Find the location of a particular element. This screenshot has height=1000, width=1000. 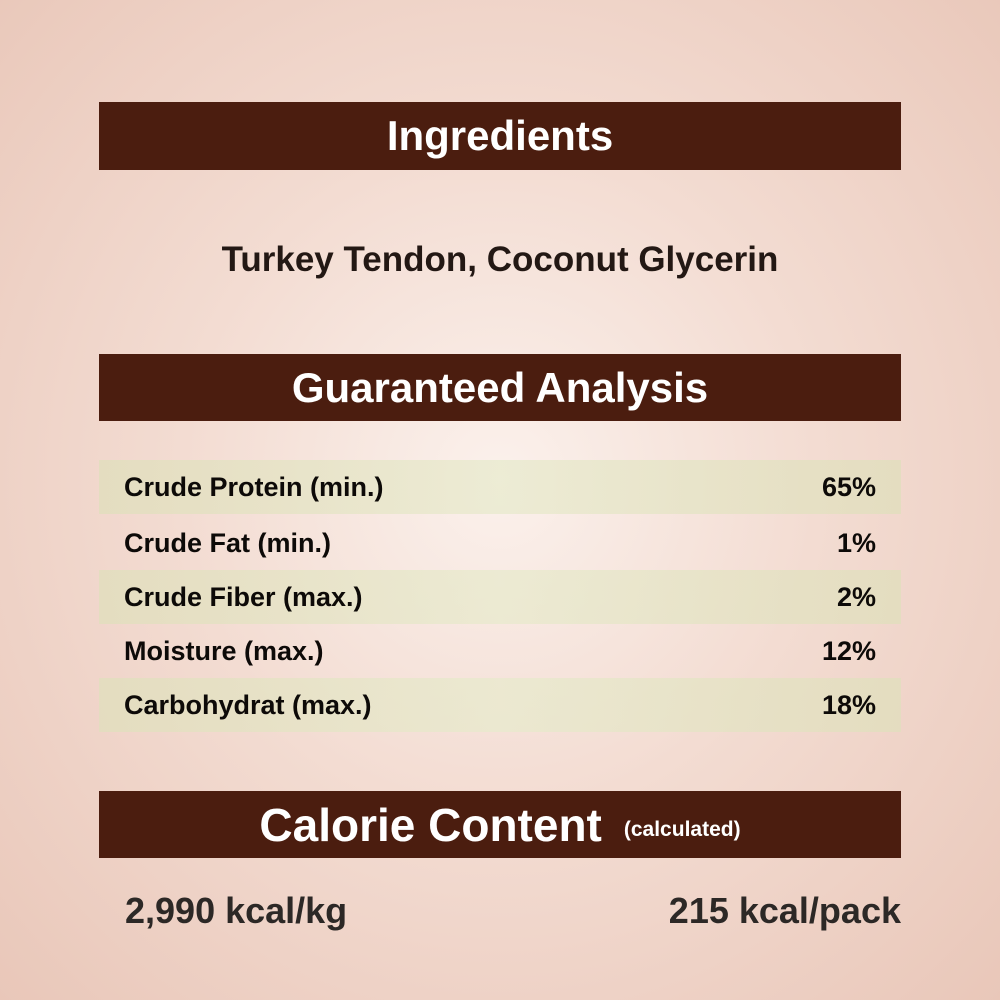

row-value: 1% is located at coordinates (856, 542).